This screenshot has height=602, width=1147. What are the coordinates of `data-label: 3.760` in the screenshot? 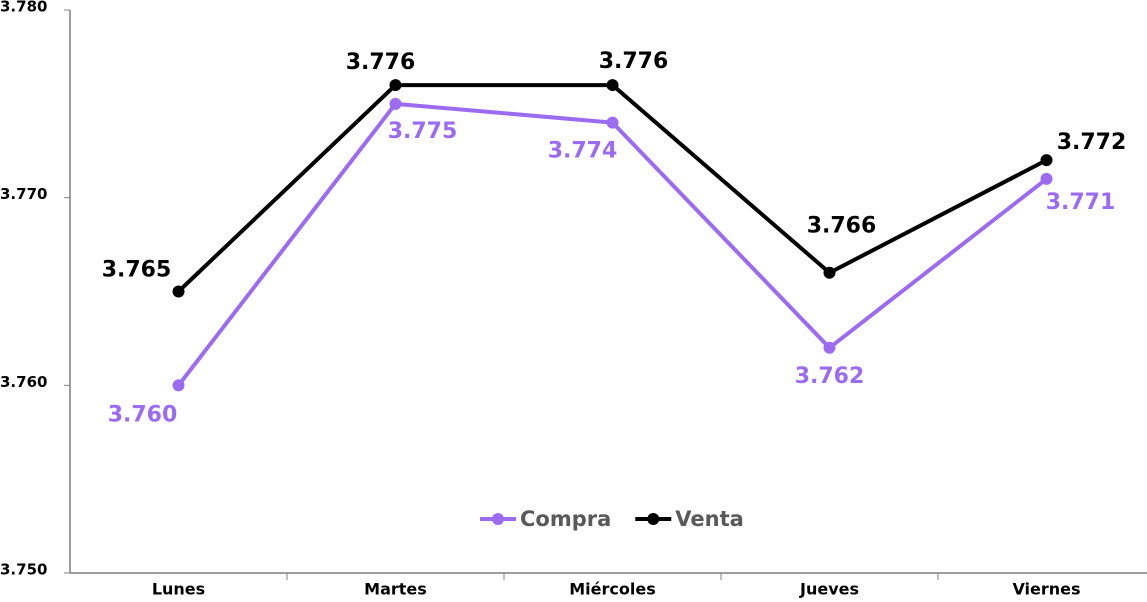 It's located at (143, 414).